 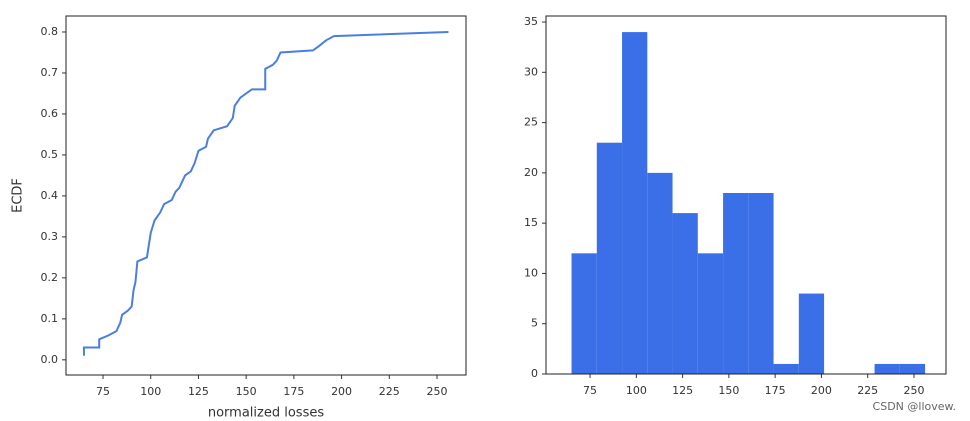 What do you see at coordinates (534, 323) in the screenshot?
I see `y-tick-label: 5` at bounding box center [534, 323].